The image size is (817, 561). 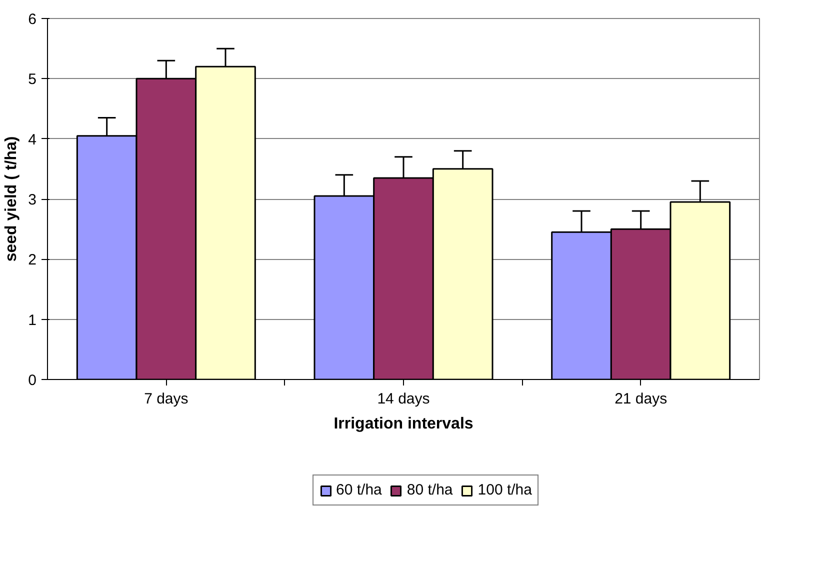 I want to click on legend-label: 100 t/ha, so click(x=505, y=490).